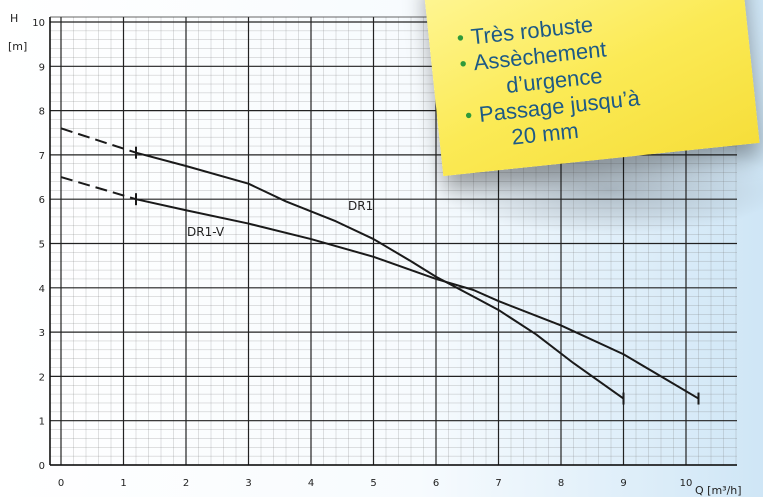 The width and height of the screenshot is (763, 497). Describe the element at coordinates (42, 289) in the screenshot. I see `y-tick-label: 4` at that location.